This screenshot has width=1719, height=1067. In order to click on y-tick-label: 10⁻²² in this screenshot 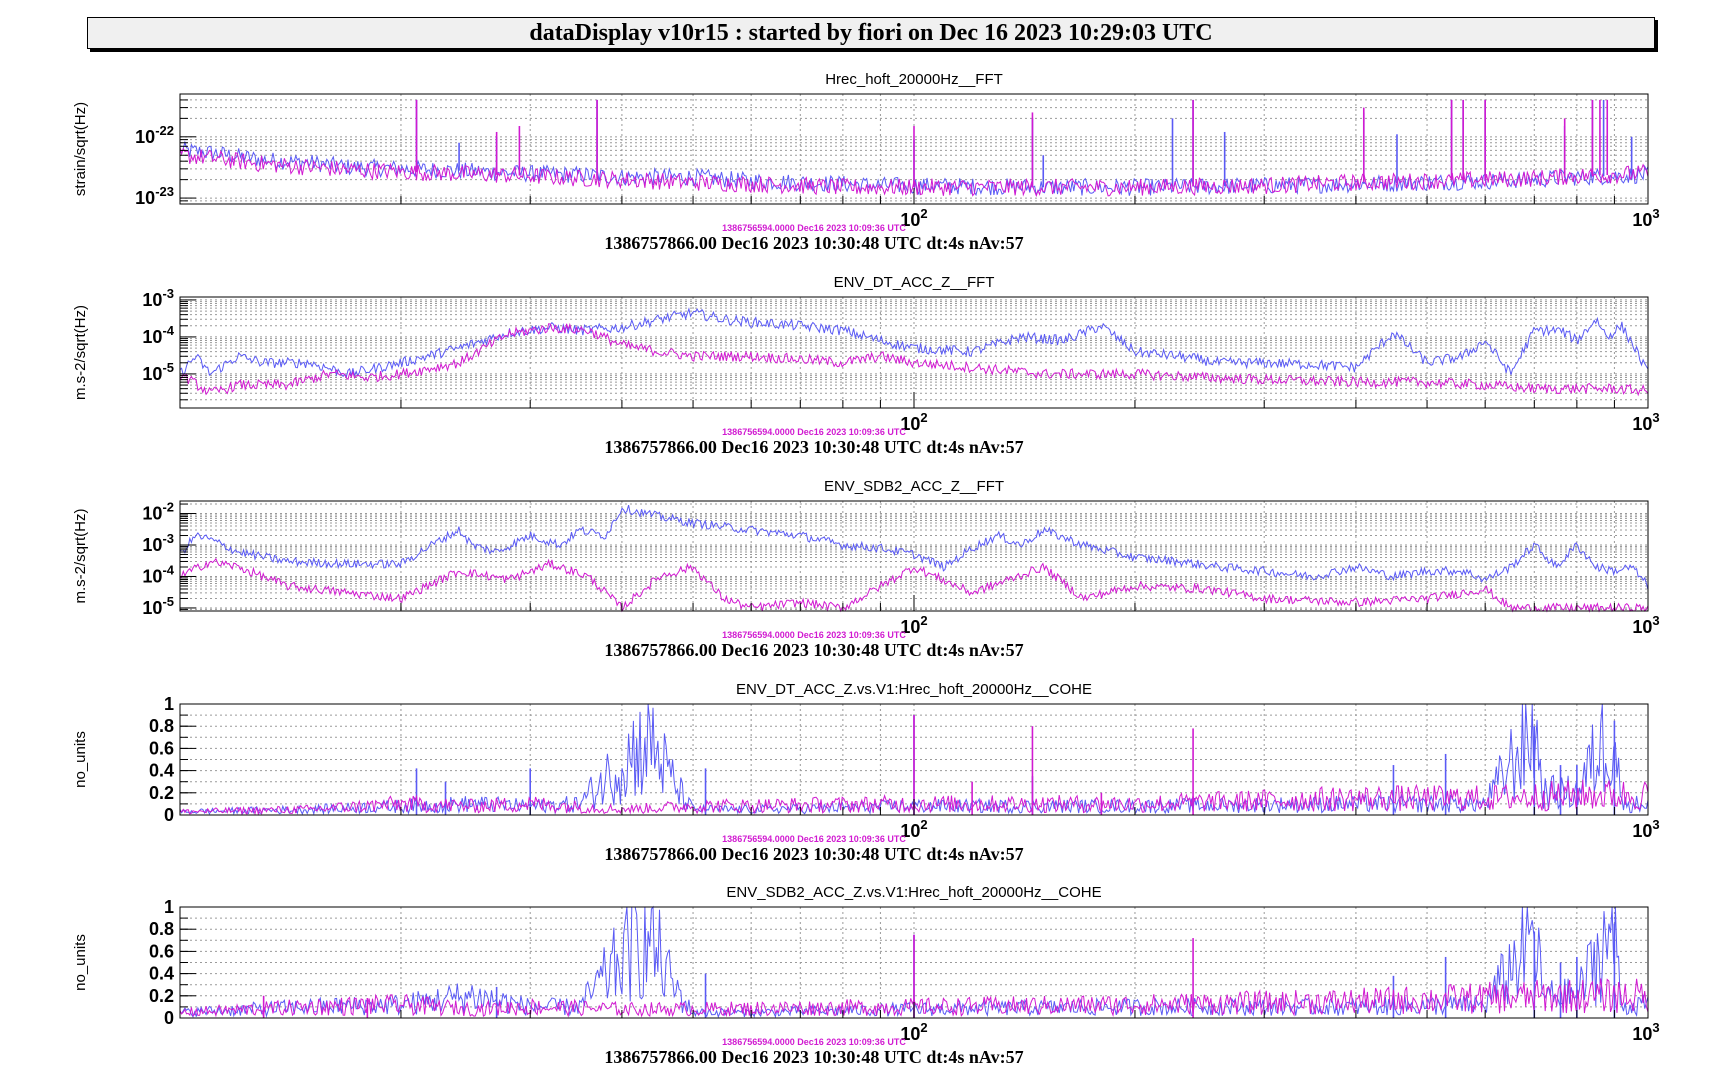, I will do `click(154, 135)`.